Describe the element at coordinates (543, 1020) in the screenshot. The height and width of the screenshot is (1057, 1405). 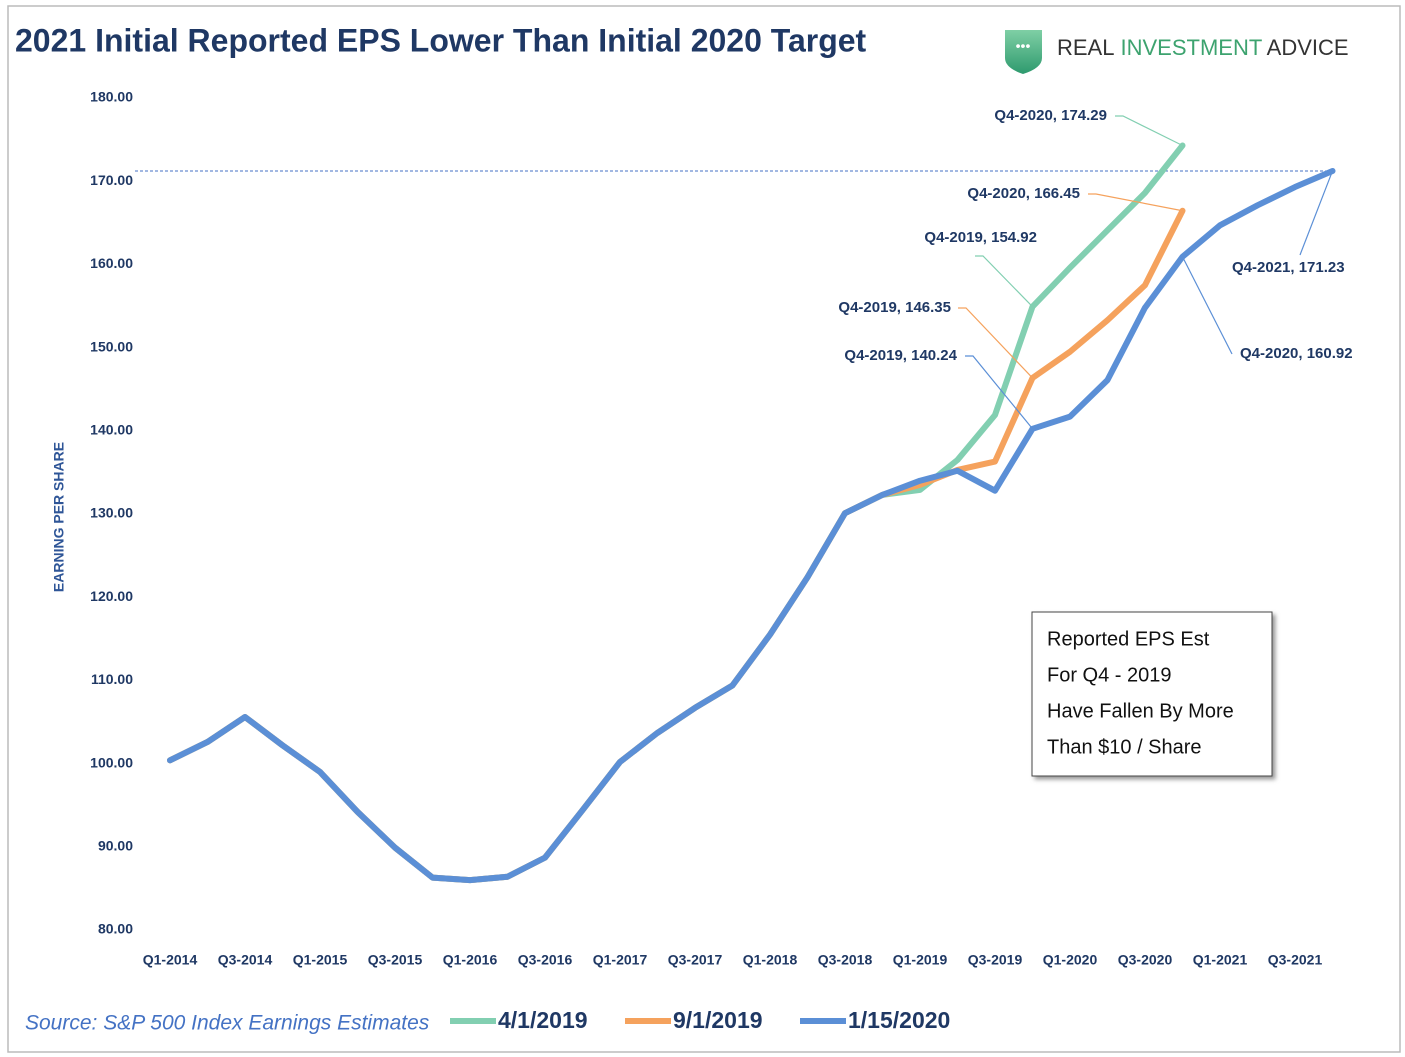
I see `legend-label: 4/1/2019` at that location.